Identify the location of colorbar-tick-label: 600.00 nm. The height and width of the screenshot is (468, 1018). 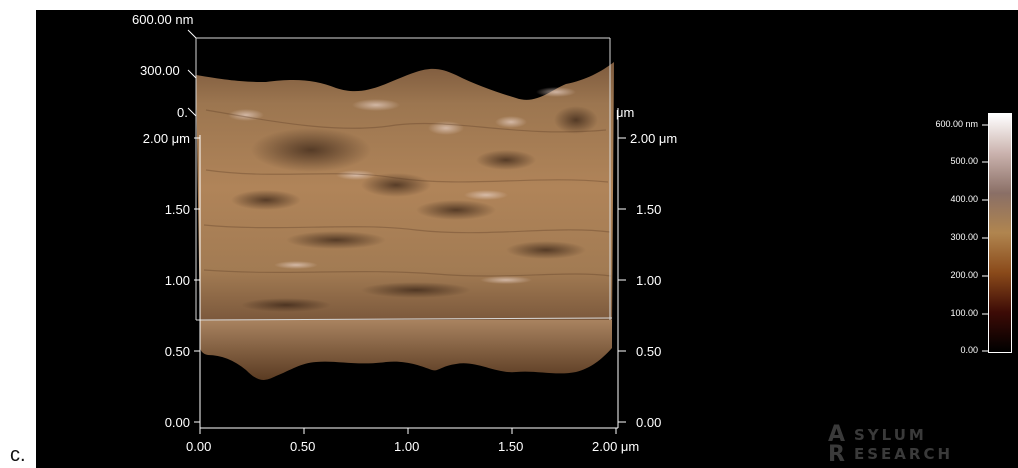
(956, 124).